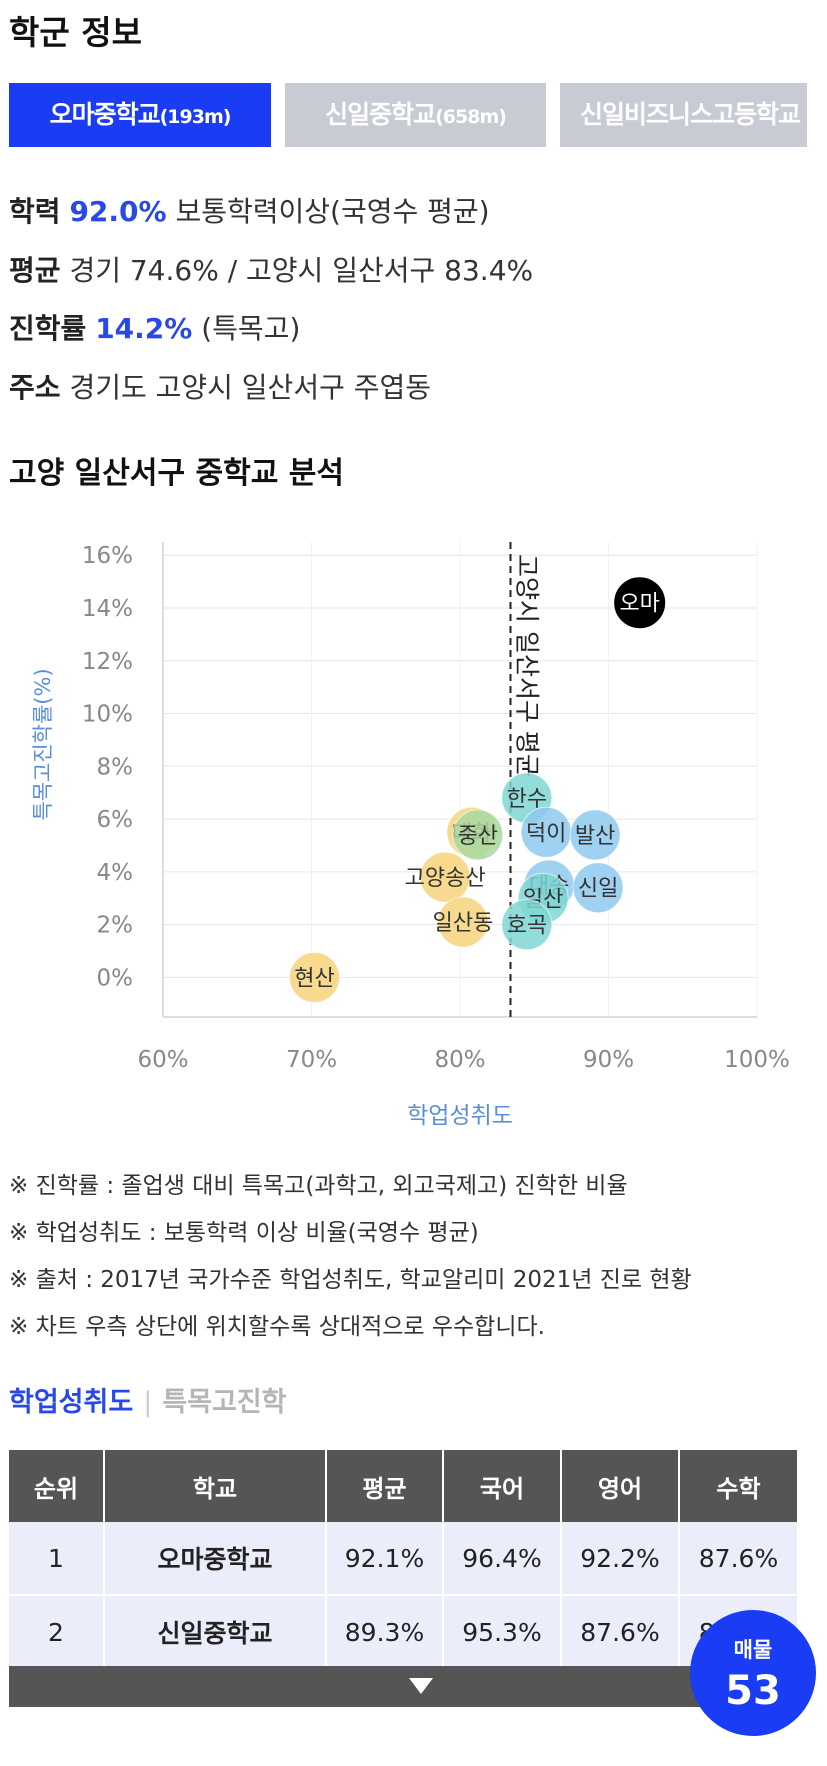 Image resolution: width=827 pixels, height=1766 pixels. I want to click on advance-value: 14.2%, so click(144, 328).